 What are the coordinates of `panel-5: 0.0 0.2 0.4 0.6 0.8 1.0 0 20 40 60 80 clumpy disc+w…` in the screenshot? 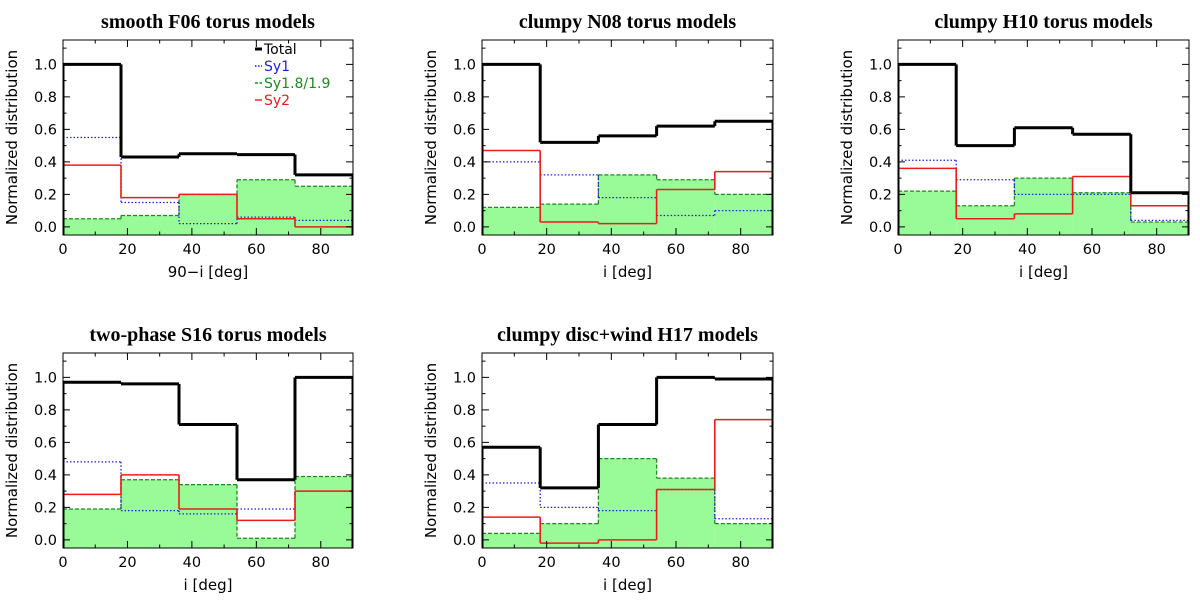 It's located at (598, 459).